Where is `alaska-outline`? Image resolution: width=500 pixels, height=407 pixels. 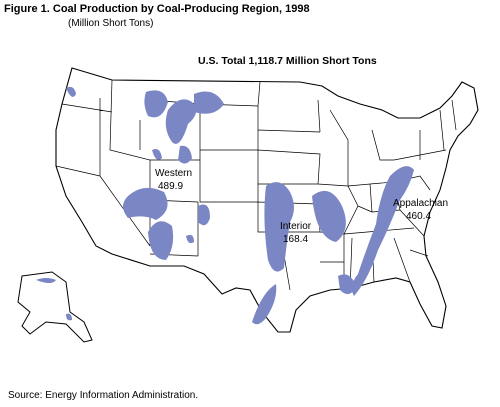
alaska-outline is located at coordinates (55, 307).